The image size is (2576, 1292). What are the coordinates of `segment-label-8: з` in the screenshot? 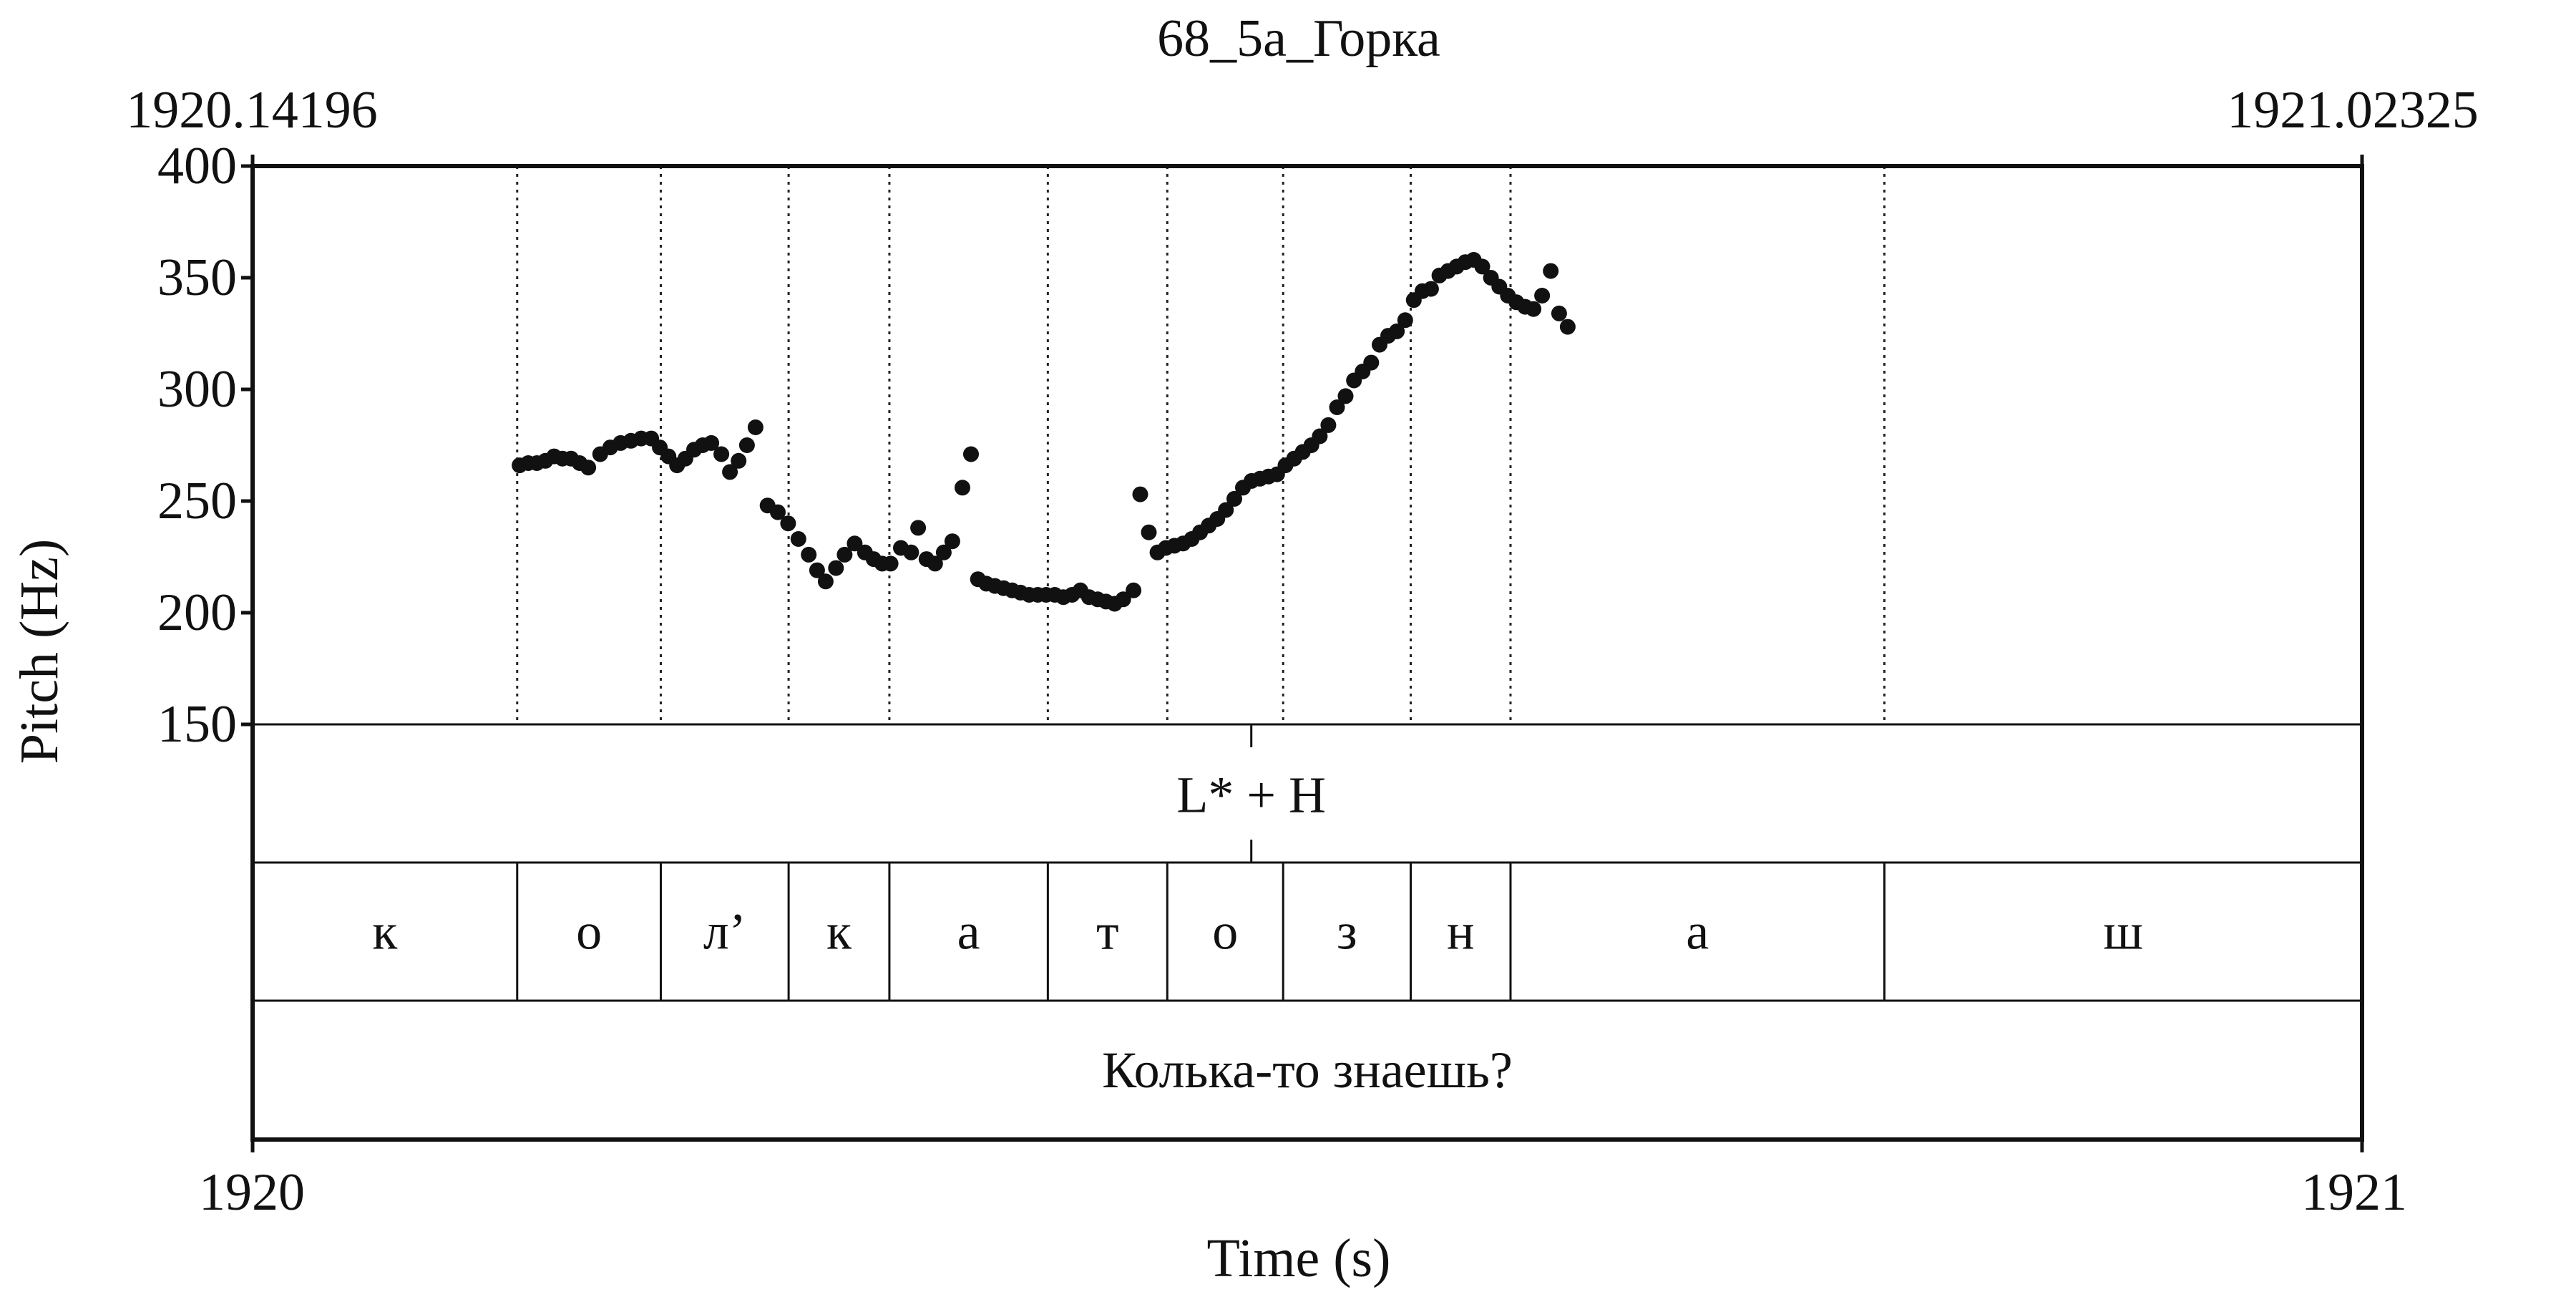 It's located at (1347, 932).